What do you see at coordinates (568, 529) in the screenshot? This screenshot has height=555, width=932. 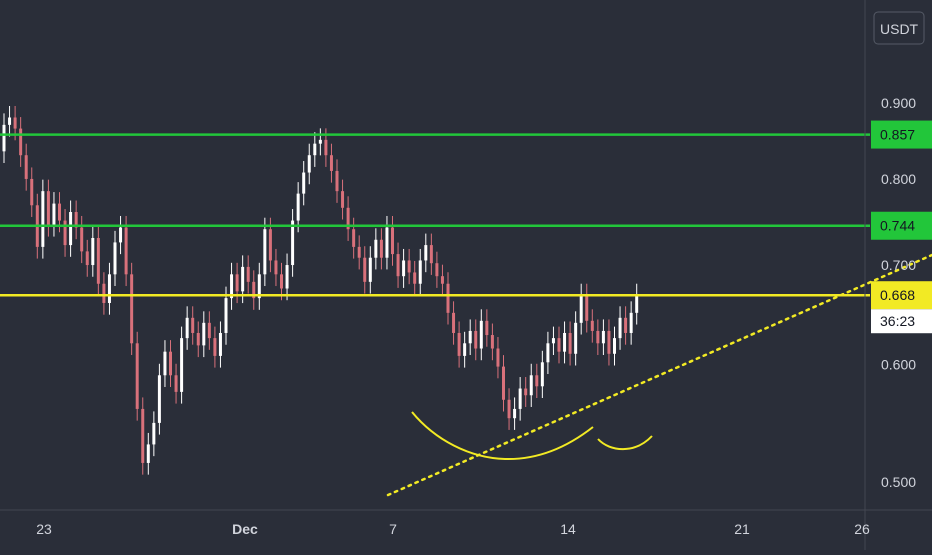 I see `time-tick-label: 14` at bounding box center [568, 529].